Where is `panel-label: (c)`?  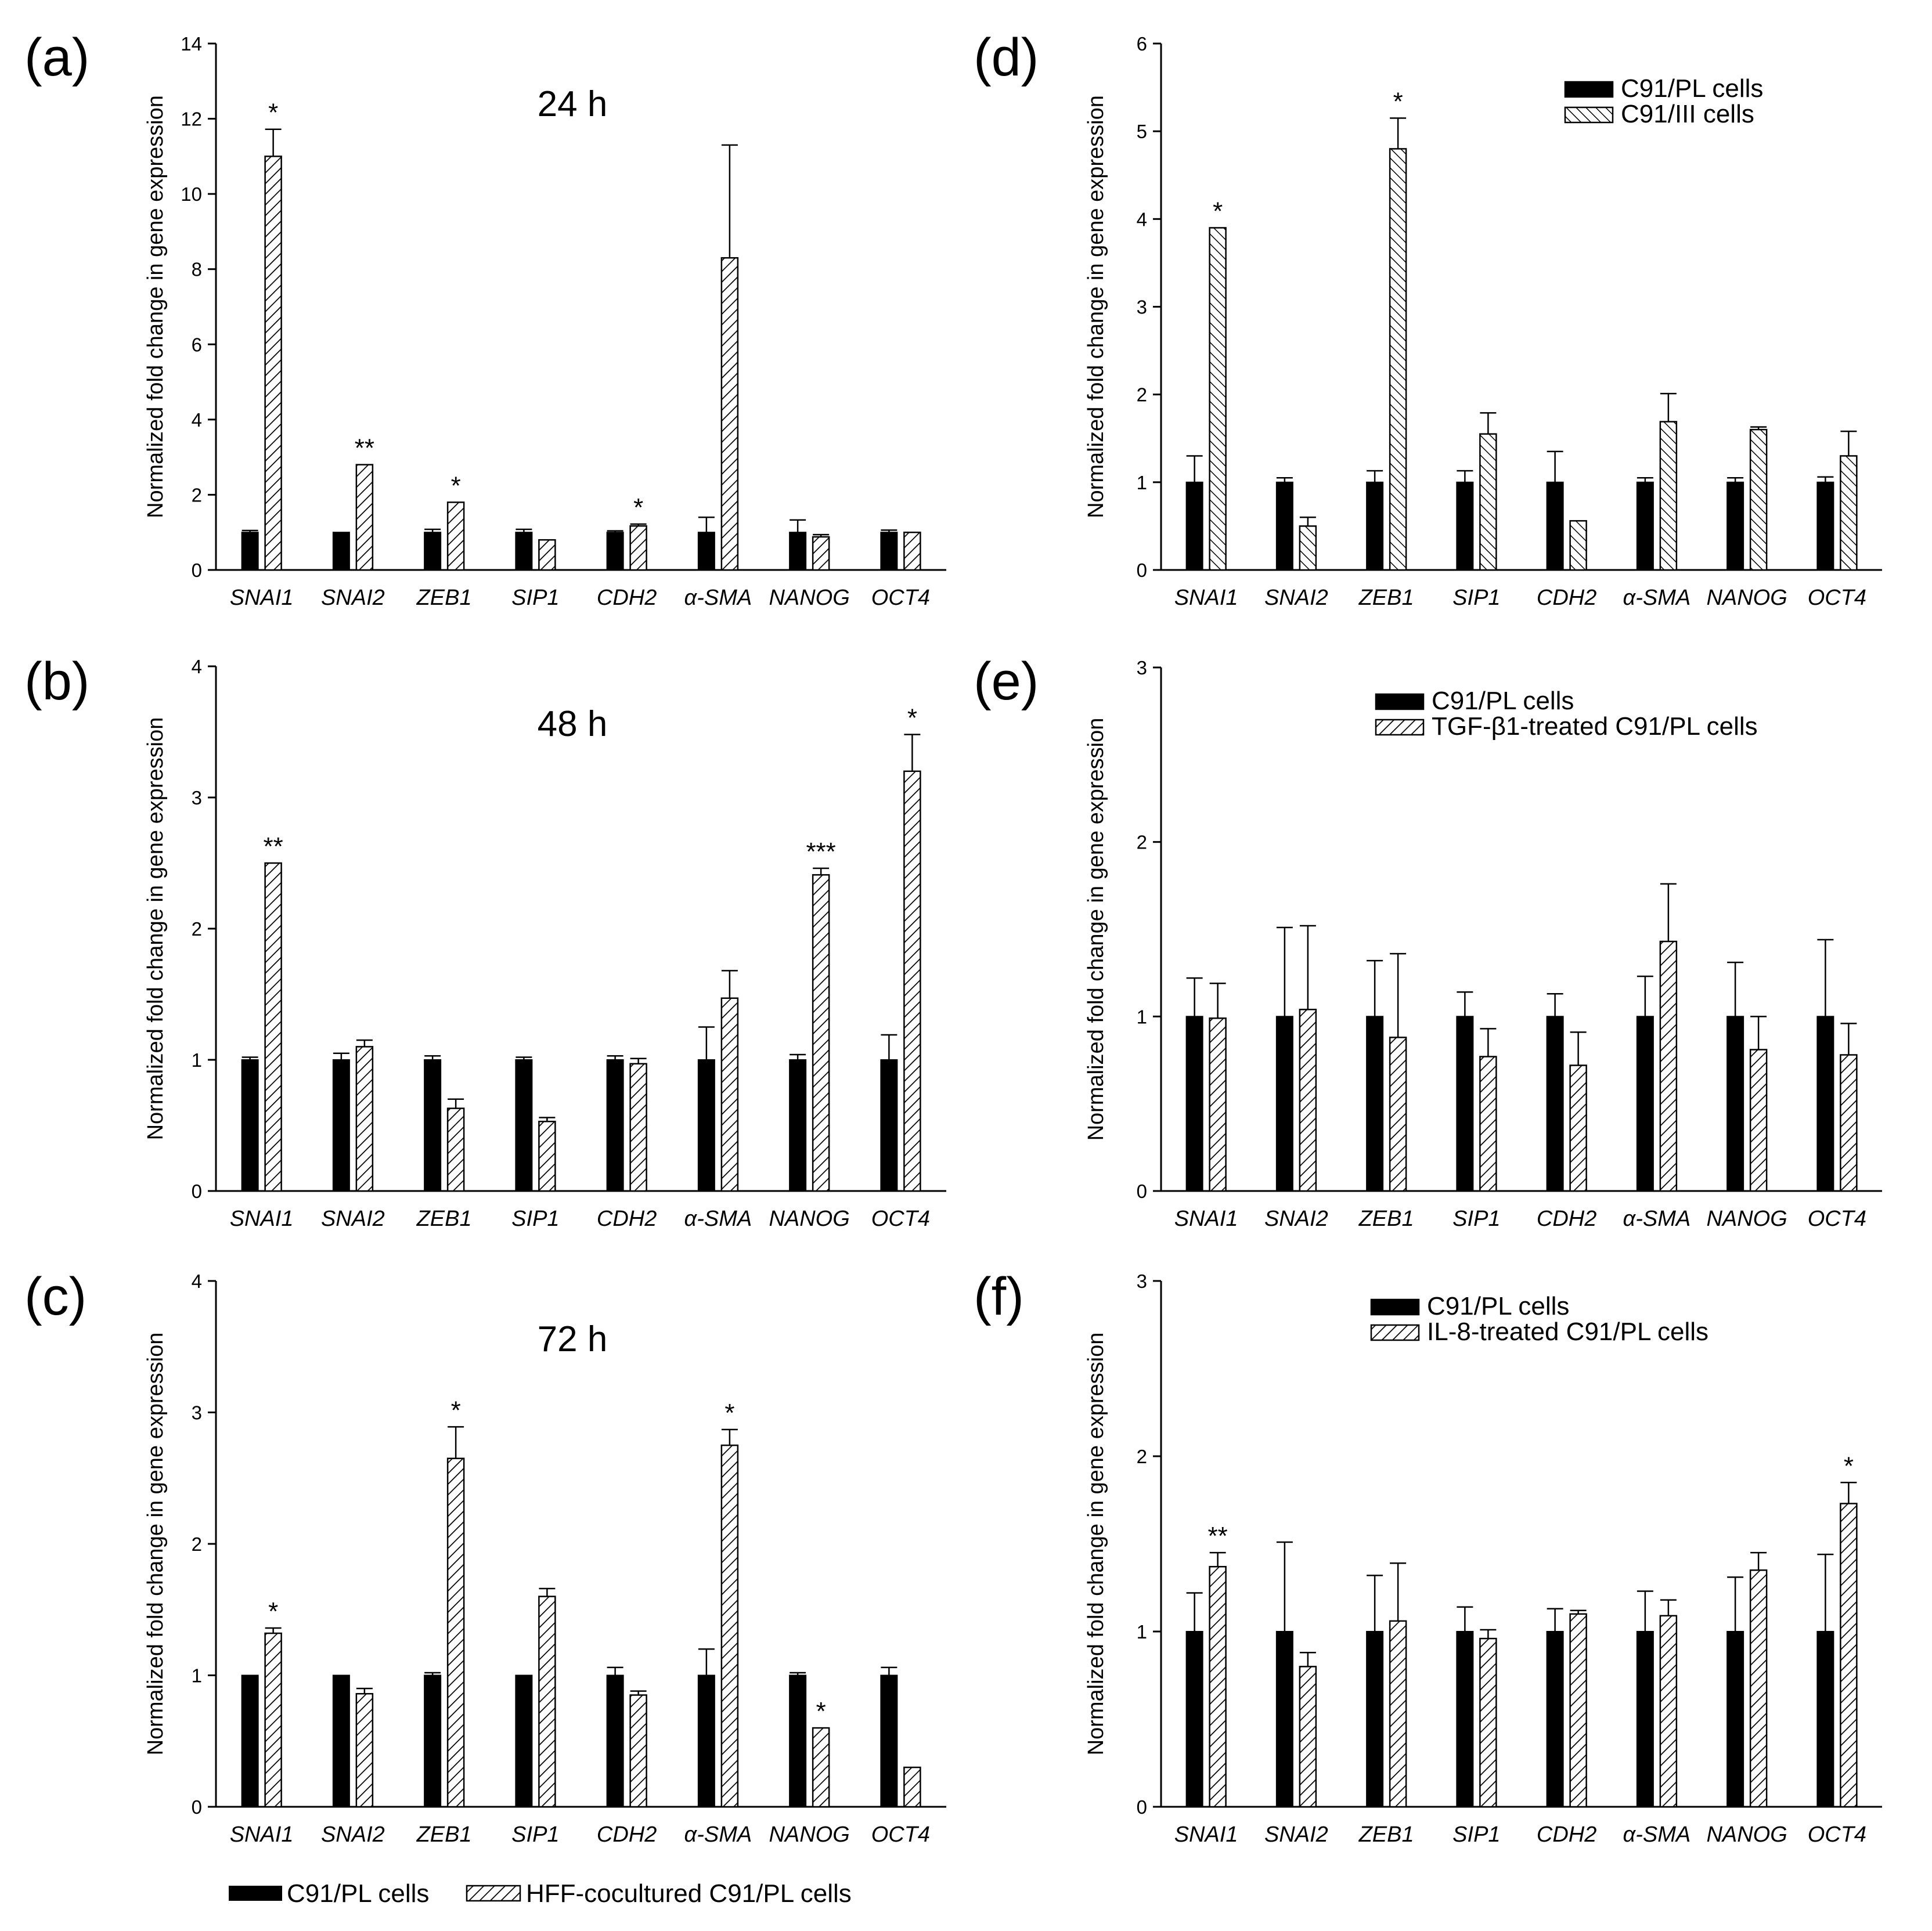 panel-label: (c) is located at coordinates (55, 1297).